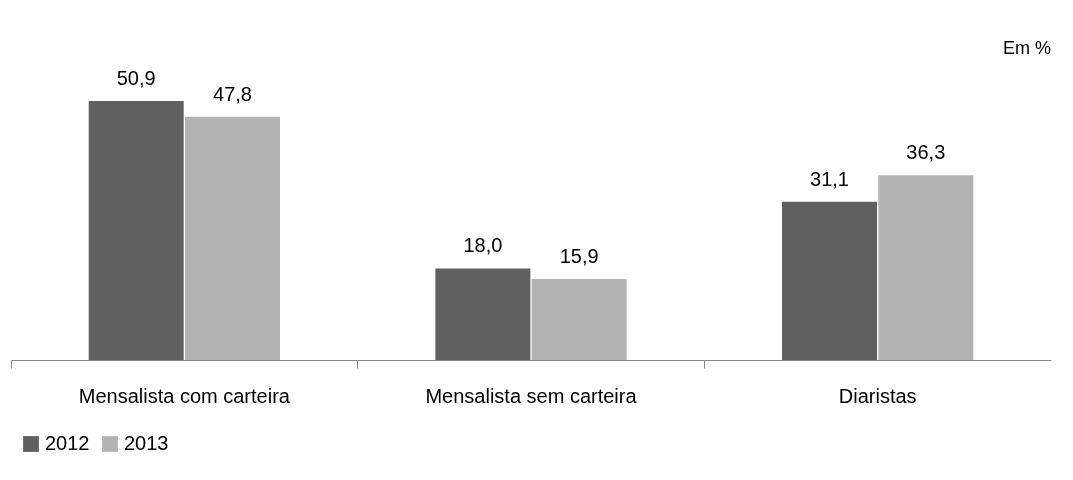  I want to click on x-tick-label: Diaristas, so click(877, 395).